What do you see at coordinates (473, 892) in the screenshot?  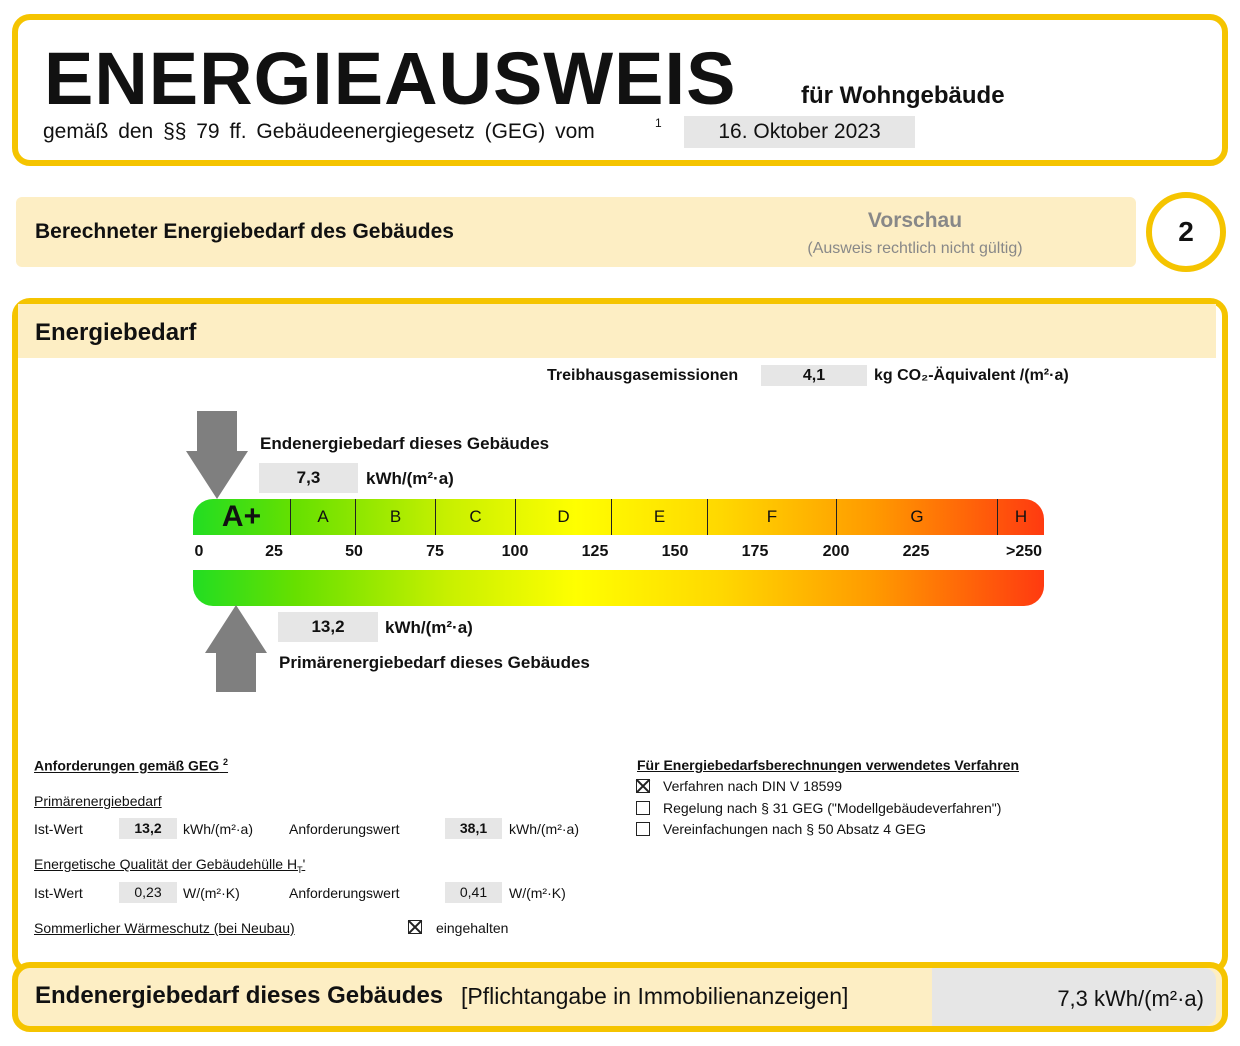 I see `env-anf-value: 0,41` at bounding box center [473, 892].